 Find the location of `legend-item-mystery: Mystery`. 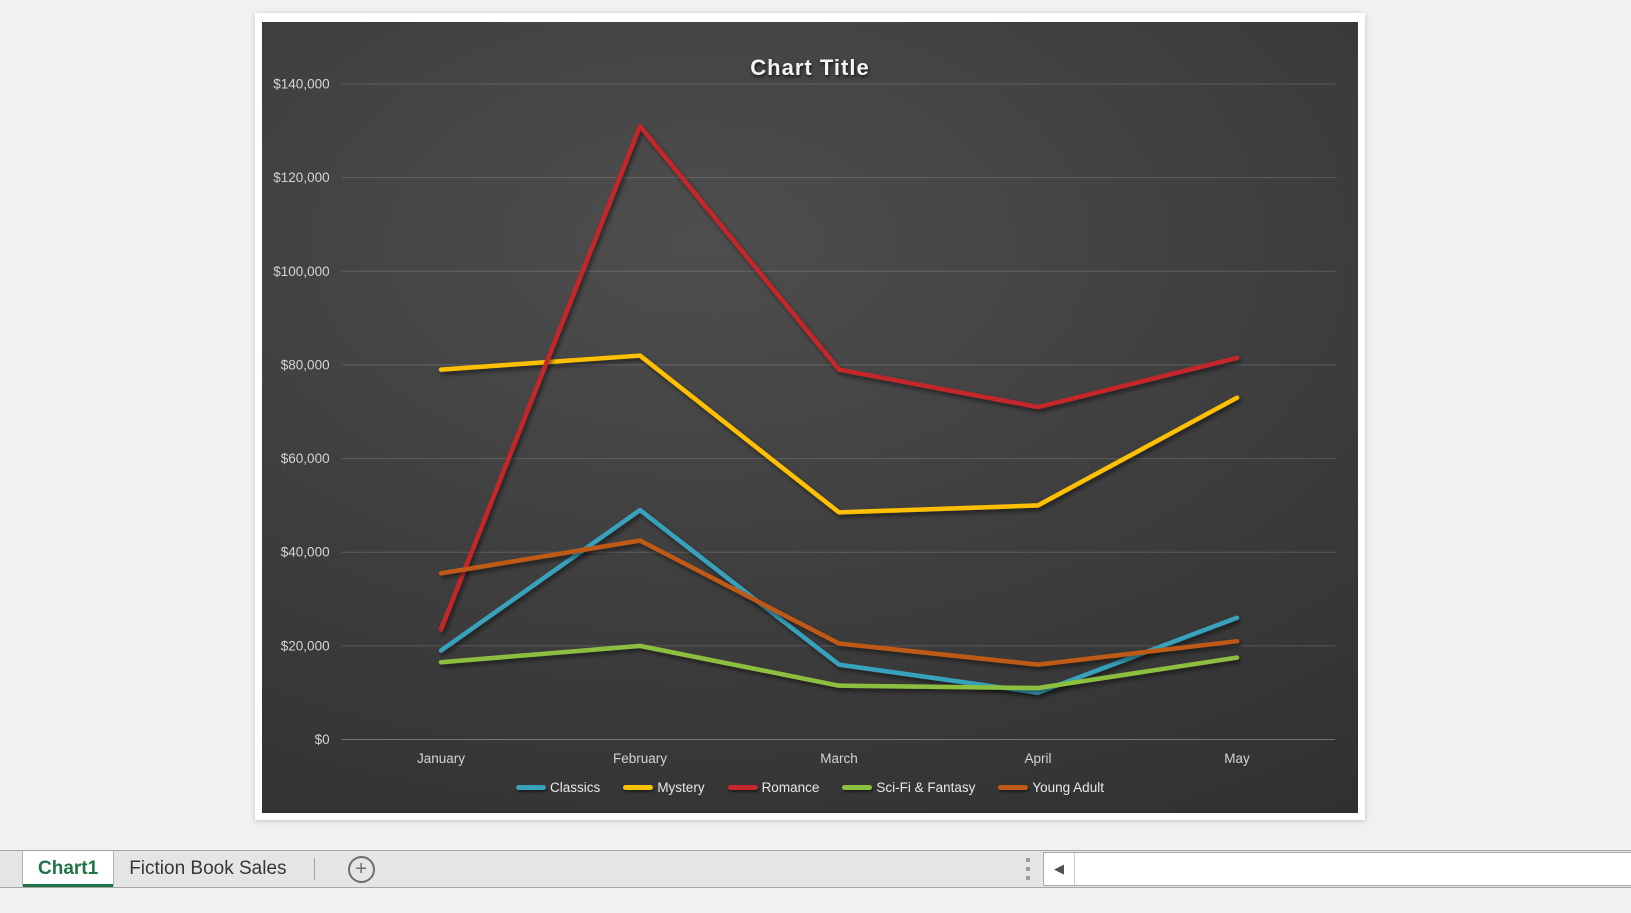

legend-item-mystery: Mystery is located at coordinates (664, 787).